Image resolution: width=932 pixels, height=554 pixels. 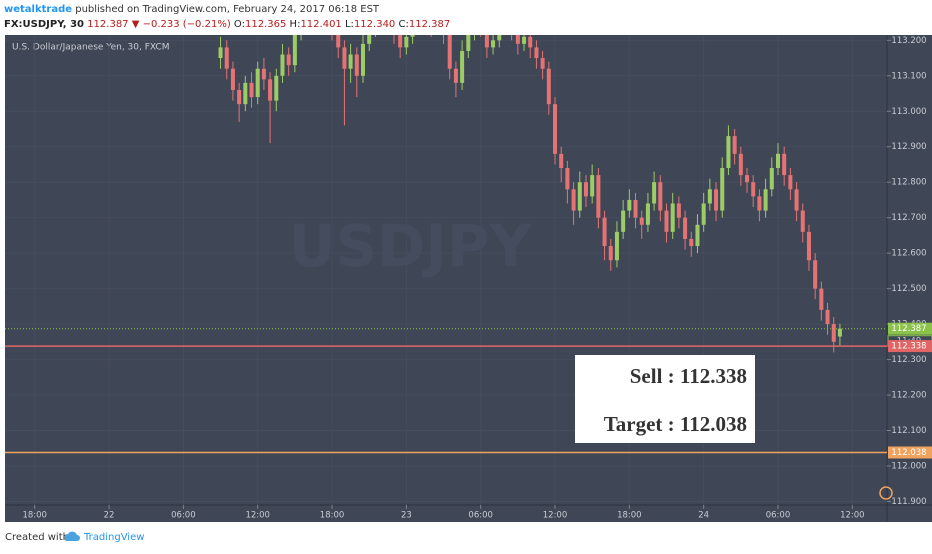 I want to click on hline-label: 112.338, so click(x=908, y=347).